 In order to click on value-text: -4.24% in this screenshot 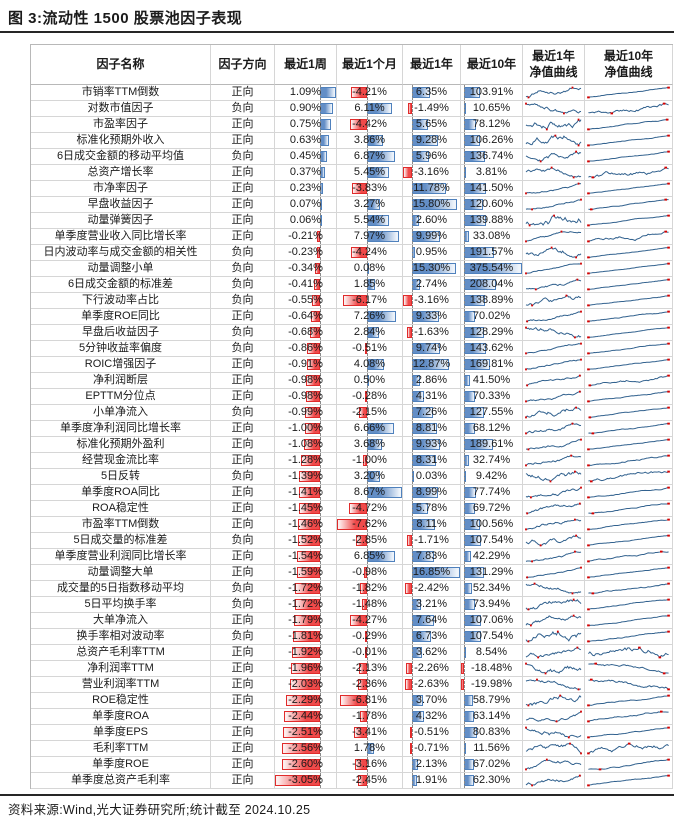, I will do `click(369, 252)`.